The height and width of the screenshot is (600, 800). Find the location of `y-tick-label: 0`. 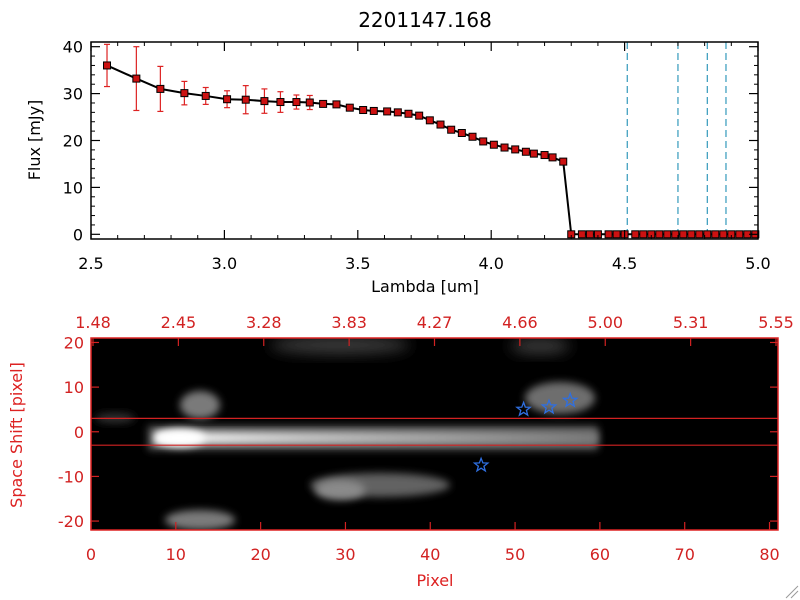

y-tick-label: 0 is located at coordinates (78, 234).